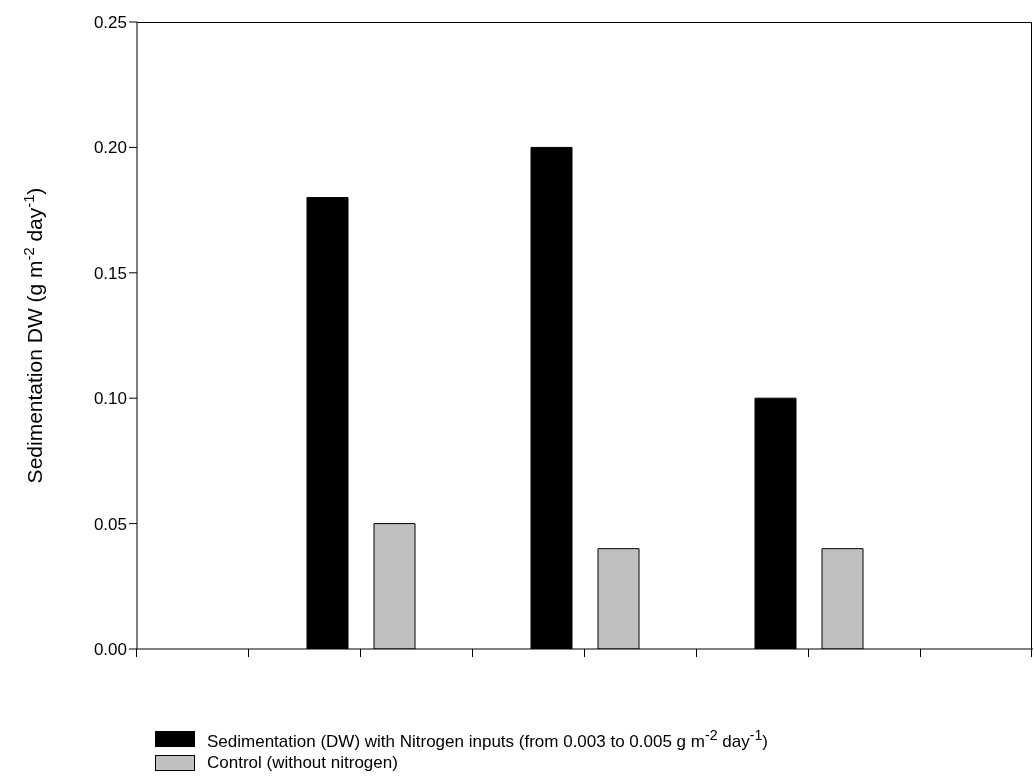  What do you see at coordinates (110, 273) in the screenshot?
I see `y-tick-label: 0.15` at bounding box center [110, 273].